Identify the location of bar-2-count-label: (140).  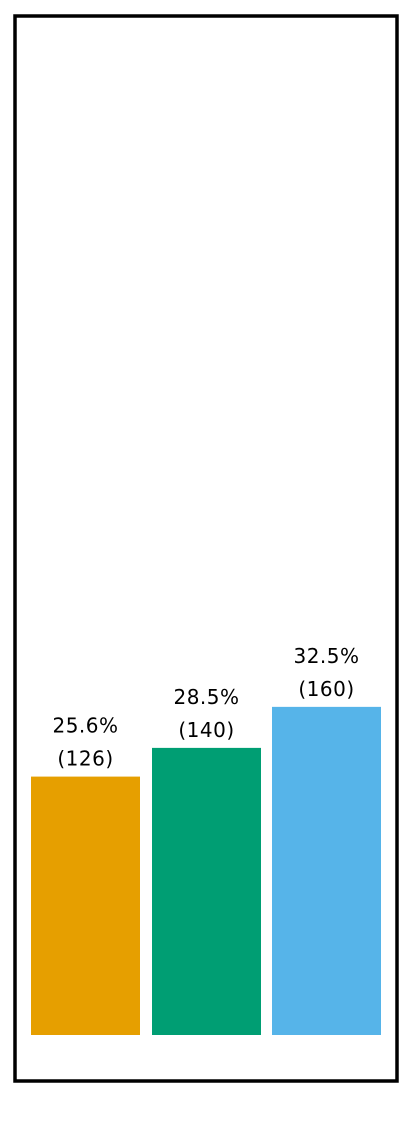
(206, 730).